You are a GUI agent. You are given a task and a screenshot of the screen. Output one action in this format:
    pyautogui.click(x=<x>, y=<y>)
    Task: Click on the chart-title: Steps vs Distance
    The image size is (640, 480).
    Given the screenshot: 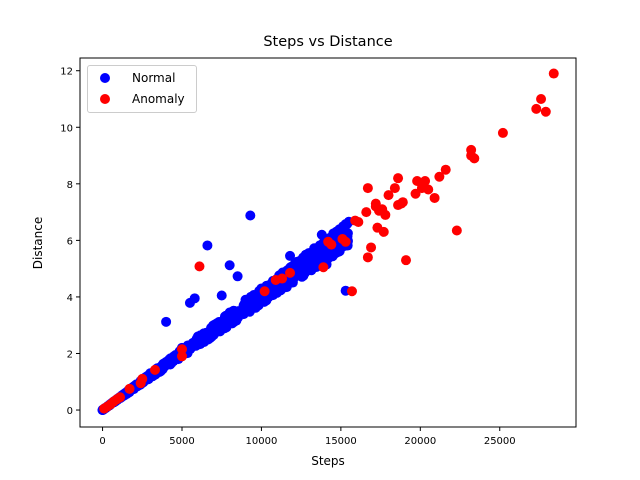 What is the action you would take?
    pyautogui.click(x=328, y=42)
    